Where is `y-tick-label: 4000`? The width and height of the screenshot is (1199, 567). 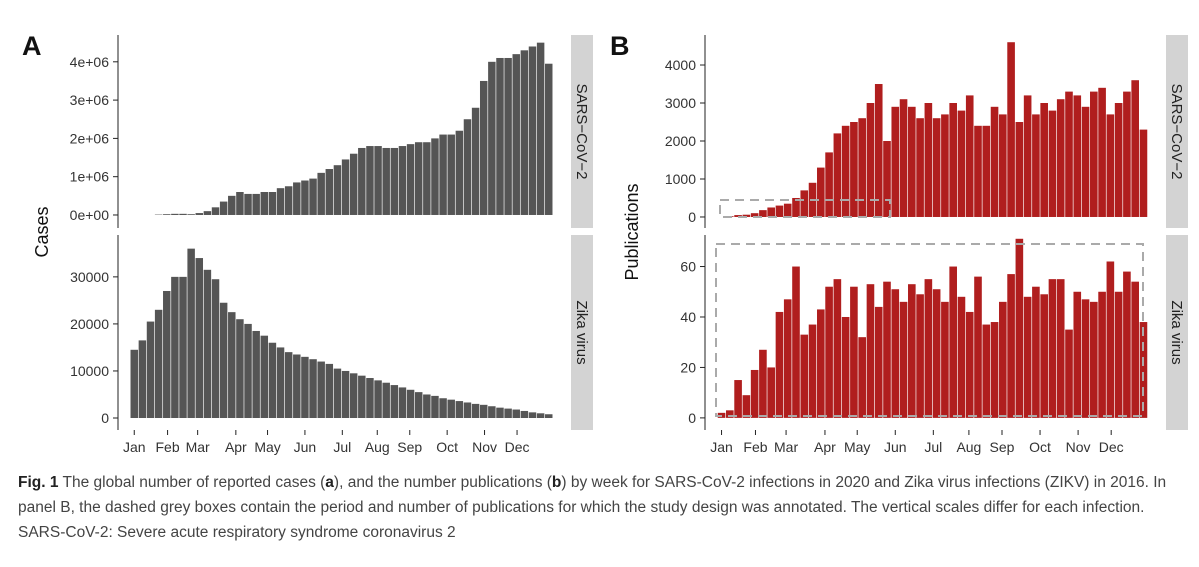 y-tick-label: 4000 is located at coordinates (680, 65).